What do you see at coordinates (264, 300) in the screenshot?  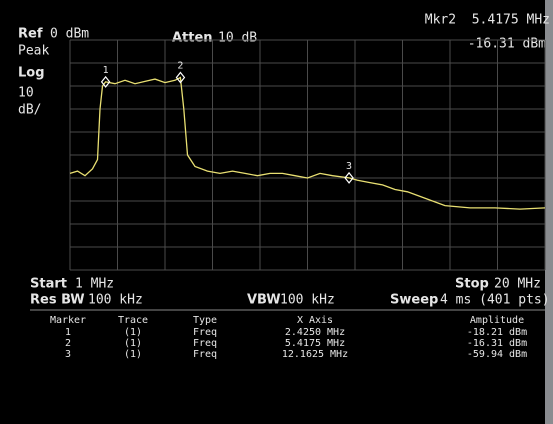 I see `vbw-label: VBW` at bounding box center [264, 300].